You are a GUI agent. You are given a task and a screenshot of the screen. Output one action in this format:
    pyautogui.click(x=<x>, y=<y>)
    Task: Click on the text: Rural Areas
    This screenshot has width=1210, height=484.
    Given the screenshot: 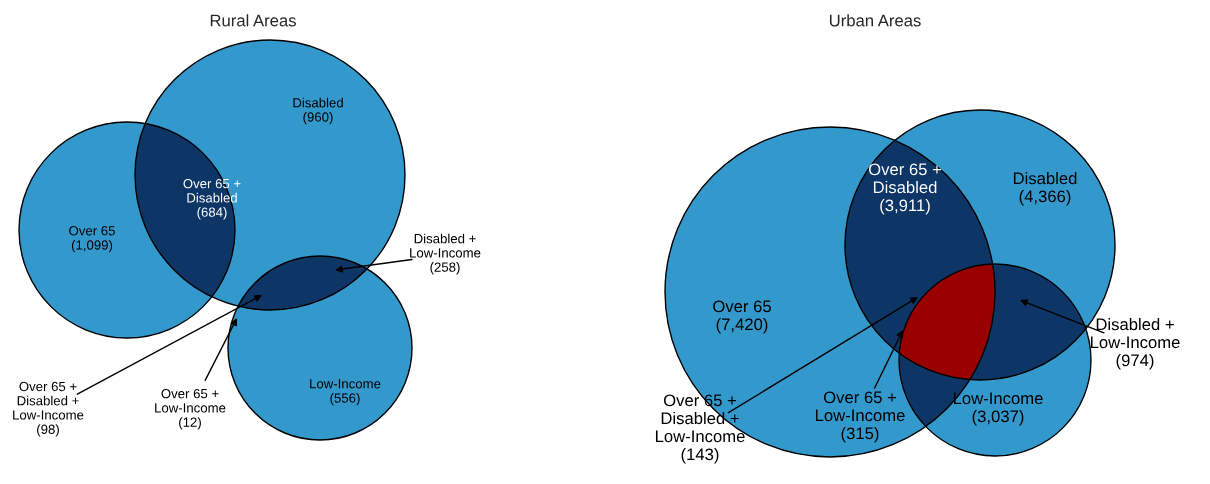 What is the action you would take?
    pyautogui.click(x=253, y=20)
    